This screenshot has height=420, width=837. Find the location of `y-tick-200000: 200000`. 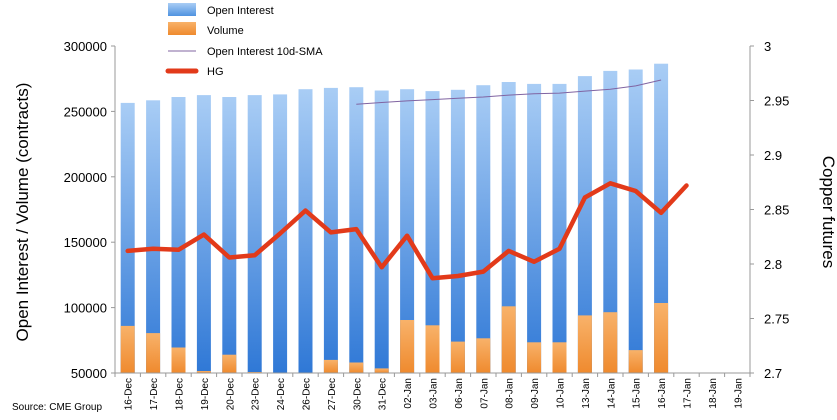

y-tick-200000: 200000 is located at coordinates (85, 177).